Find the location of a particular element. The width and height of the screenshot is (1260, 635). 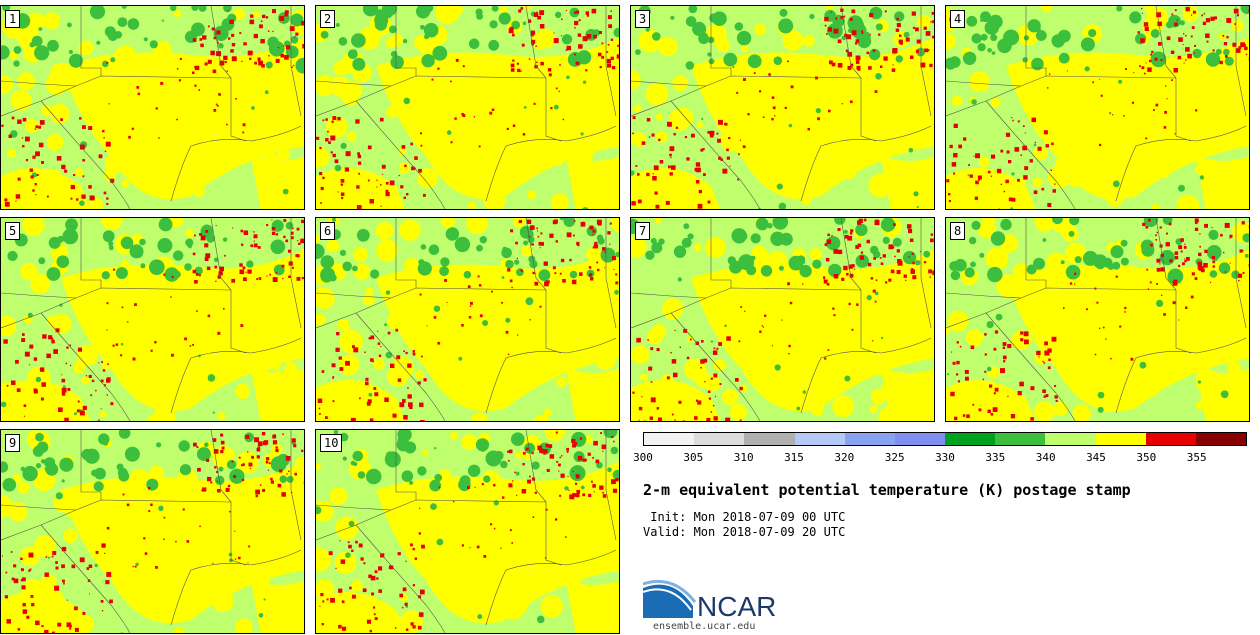

colorbar-tick-label: 345 is located at coordinates (1096, 457).